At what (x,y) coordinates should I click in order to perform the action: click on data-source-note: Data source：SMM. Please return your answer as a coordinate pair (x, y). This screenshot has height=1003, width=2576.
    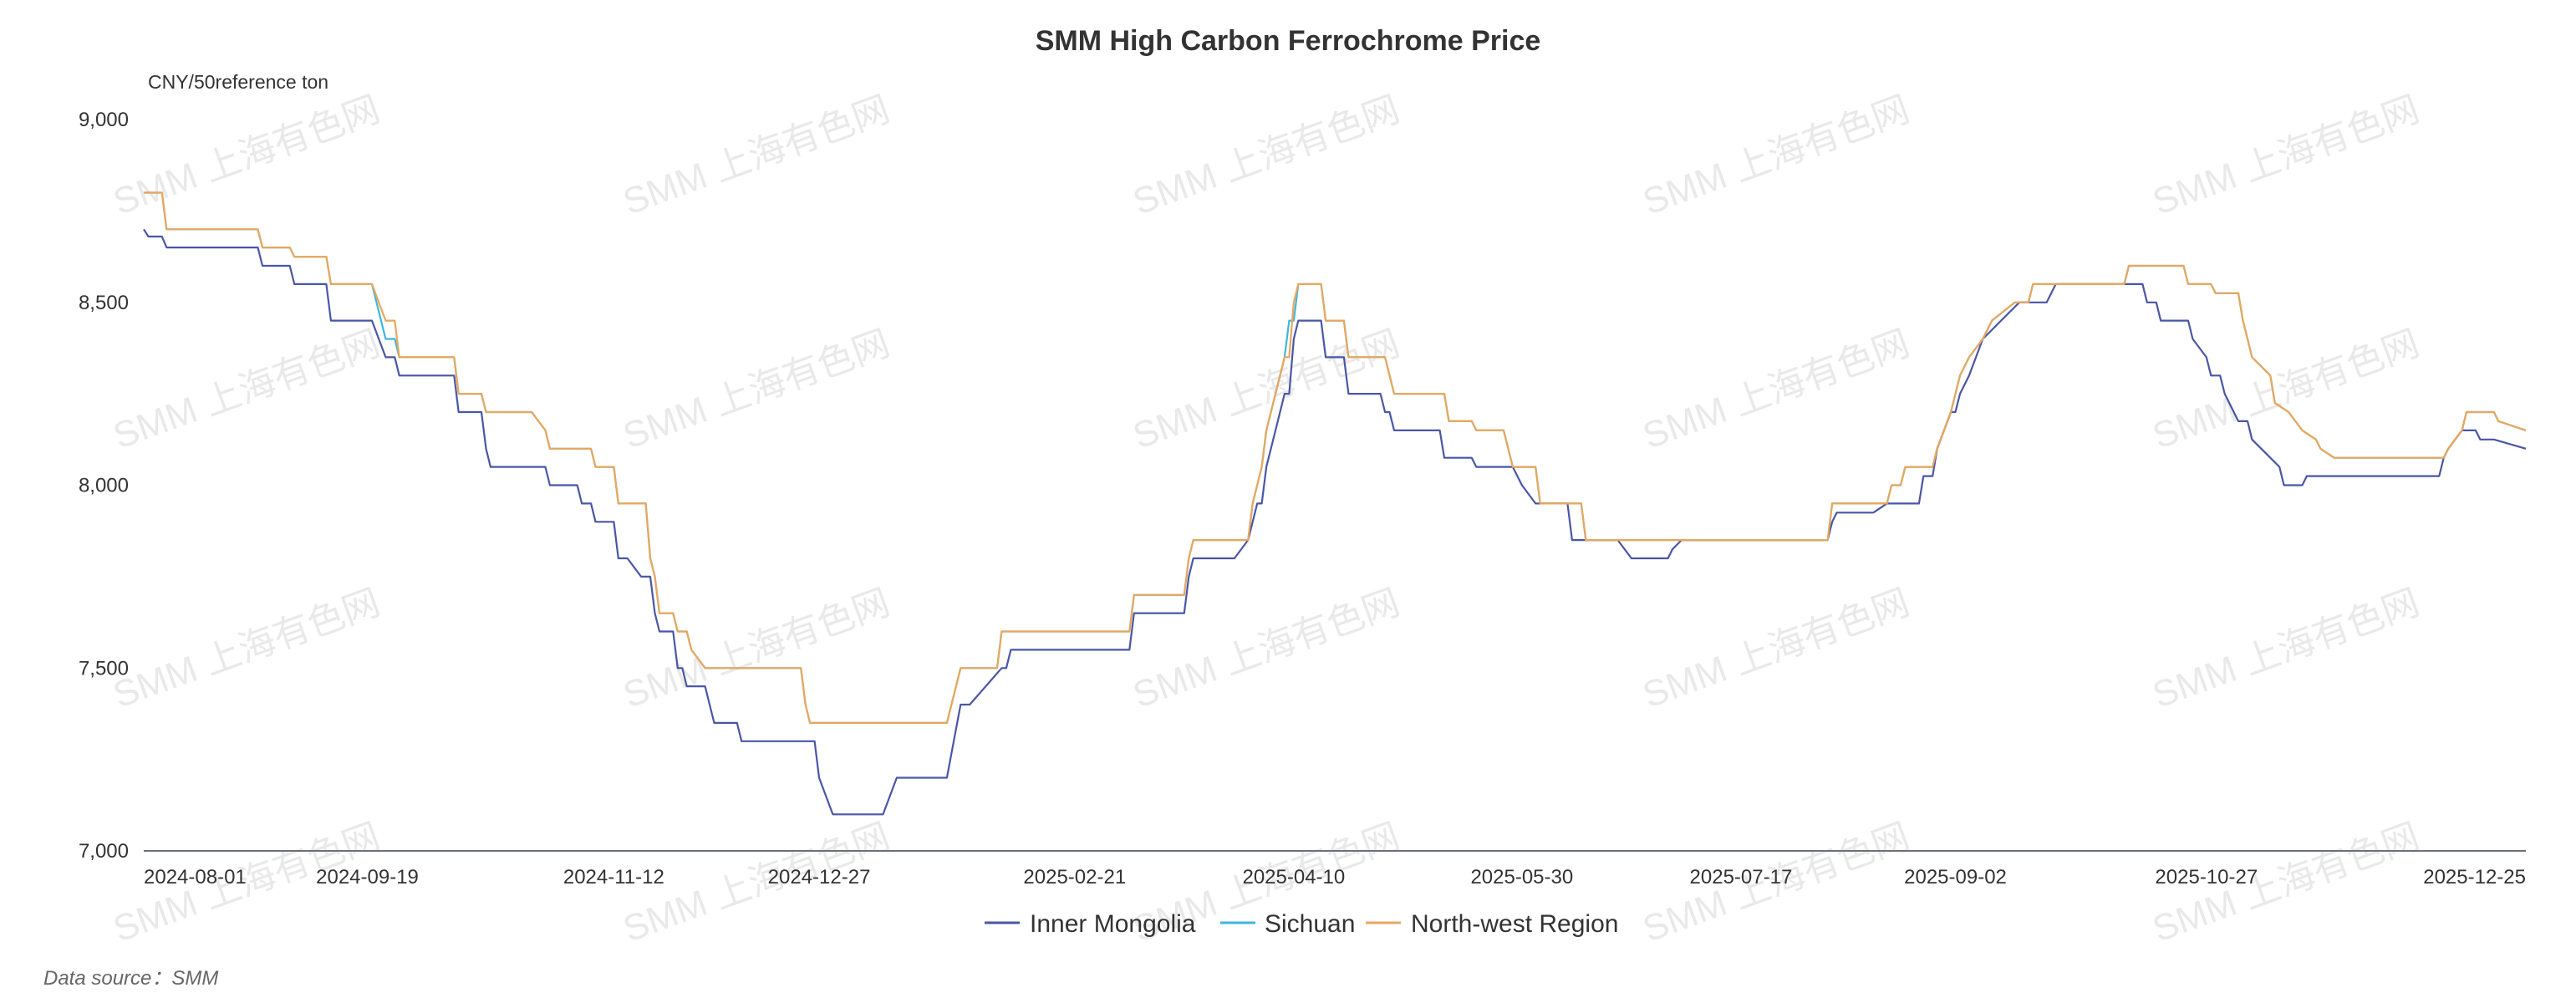
    Looking at the image, I should click on (130, 978).